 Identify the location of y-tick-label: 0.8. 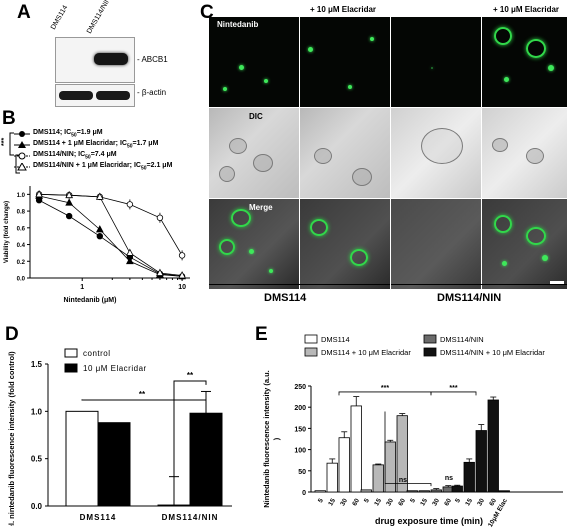
(21, 213).